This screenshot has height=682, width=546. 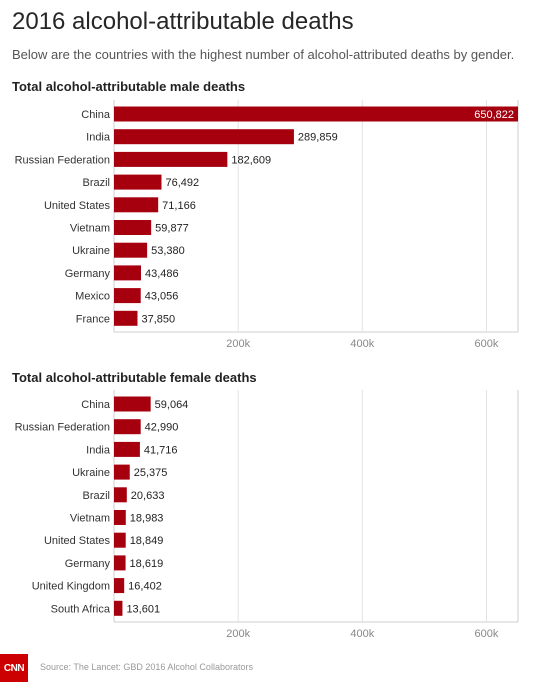 What do you see at coordinates (172, 229) in the screenshot?
I see `value-label: 59,877` at bounding box center [172, 229].